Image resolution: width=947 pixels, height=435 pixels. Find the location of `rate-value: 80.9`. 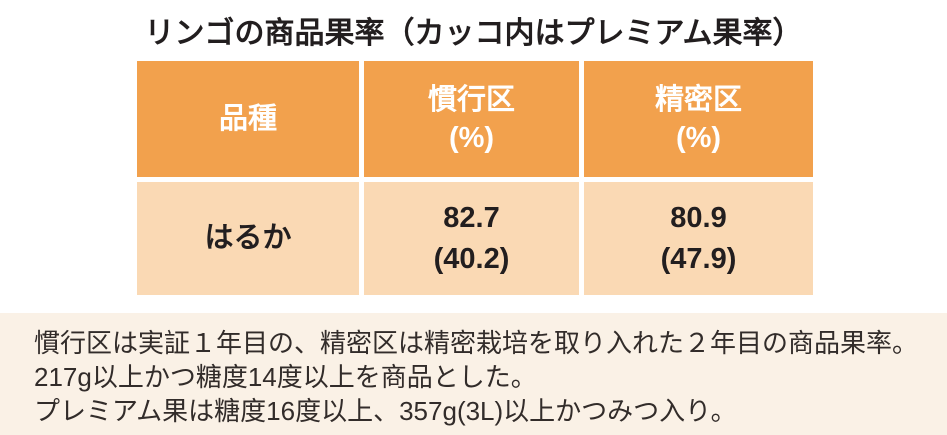

rate-value: 80.9 is located at coordinates (698, 217).